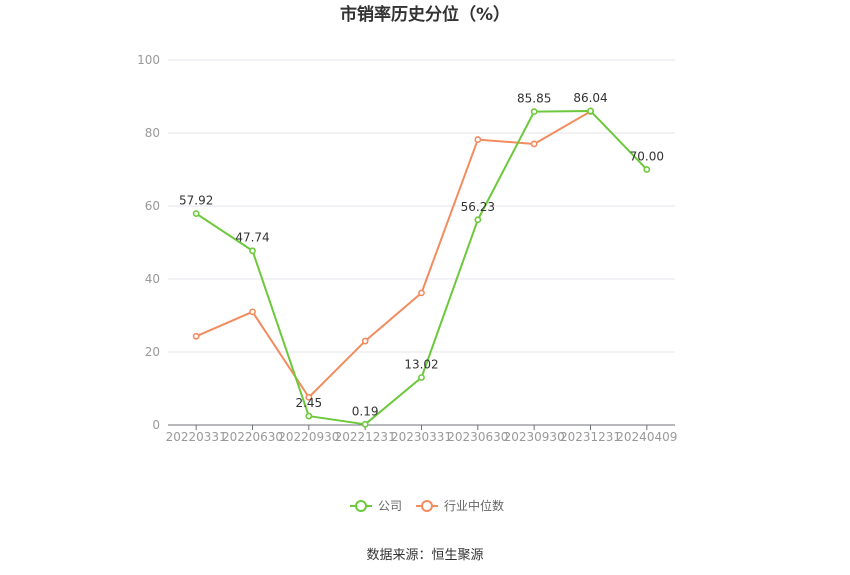 Image resolution: width=850 pixels, height=575 pixels. What do you see at coordinates (308, 403) in the screenshot?
I see `data-label: 2.45` at bounding box center [308, 403].